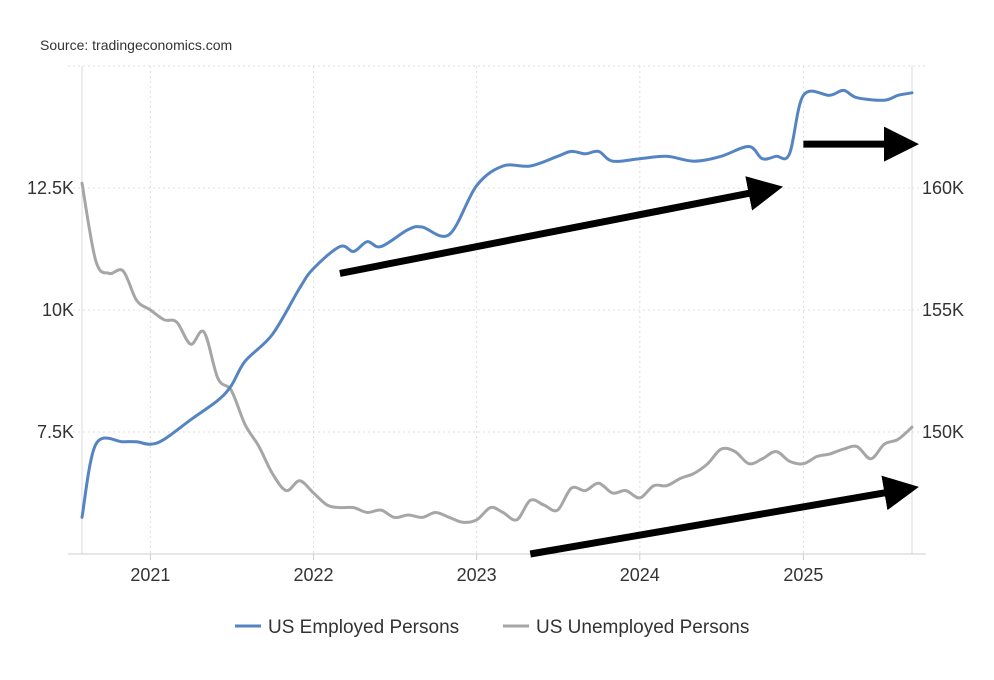 The width and height of the screenshot is (994, 680). What do you see at coordinates (136, 45) in the screenshot?
I see `chart-source: Source: tradingeconomics.com` at bounding box center [136, 45].